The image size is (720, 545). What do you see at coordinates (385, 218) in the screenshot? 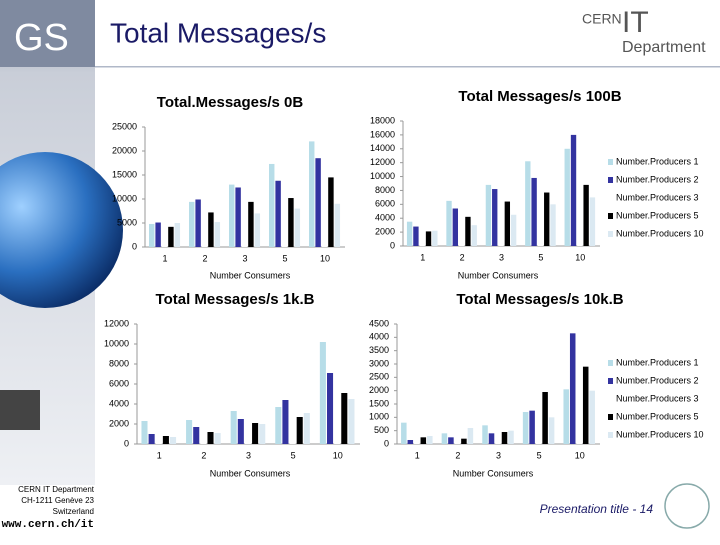
I see `y-tick-label: 4000` at bounding box center [385, 218].